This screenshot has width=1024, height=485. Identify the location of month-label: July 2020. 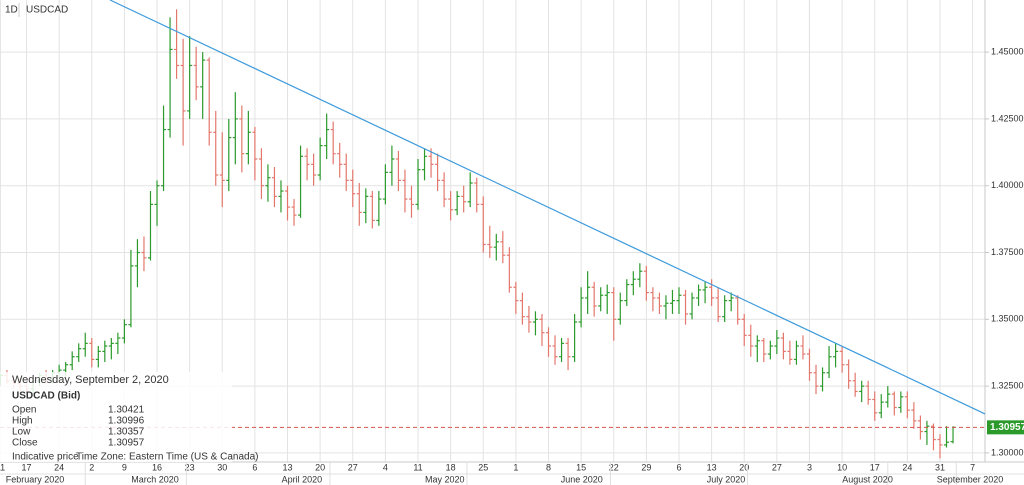
(726, 479).